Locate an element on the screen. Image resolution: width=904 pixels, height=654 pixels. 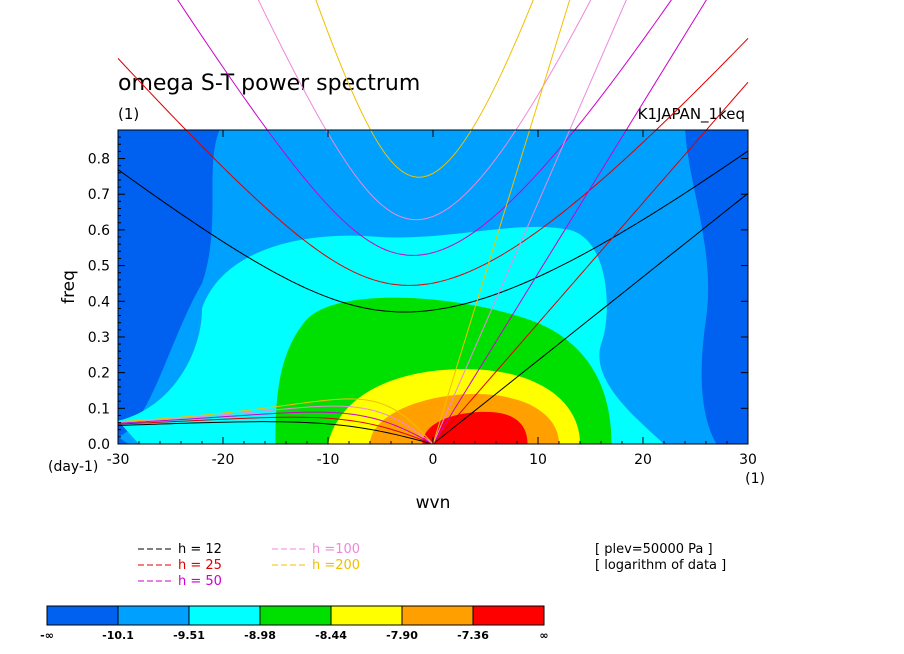
dispersion-curve-h25-rossby is located at coordinates (275, 430).